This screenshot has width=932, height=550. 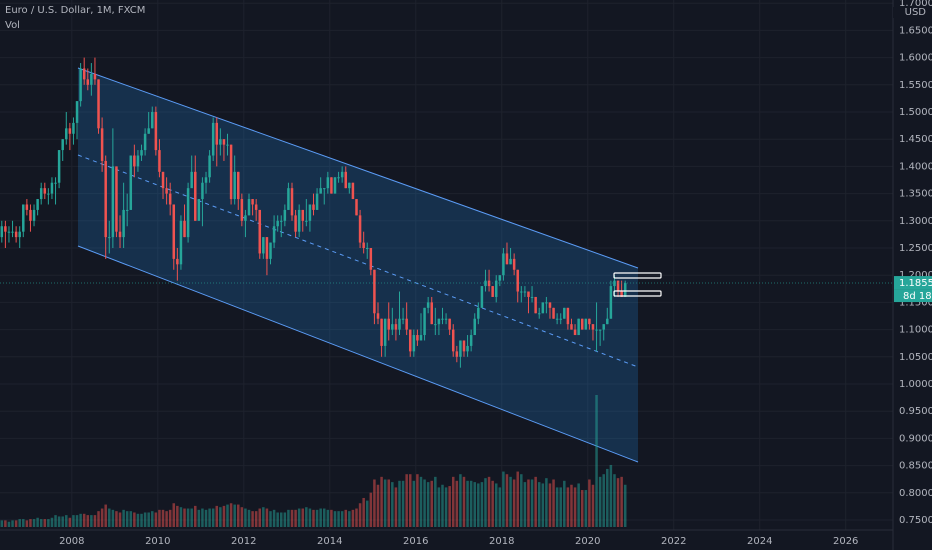 I want to click on y-tick-label: 1.15000, so click(x=915, y=302).